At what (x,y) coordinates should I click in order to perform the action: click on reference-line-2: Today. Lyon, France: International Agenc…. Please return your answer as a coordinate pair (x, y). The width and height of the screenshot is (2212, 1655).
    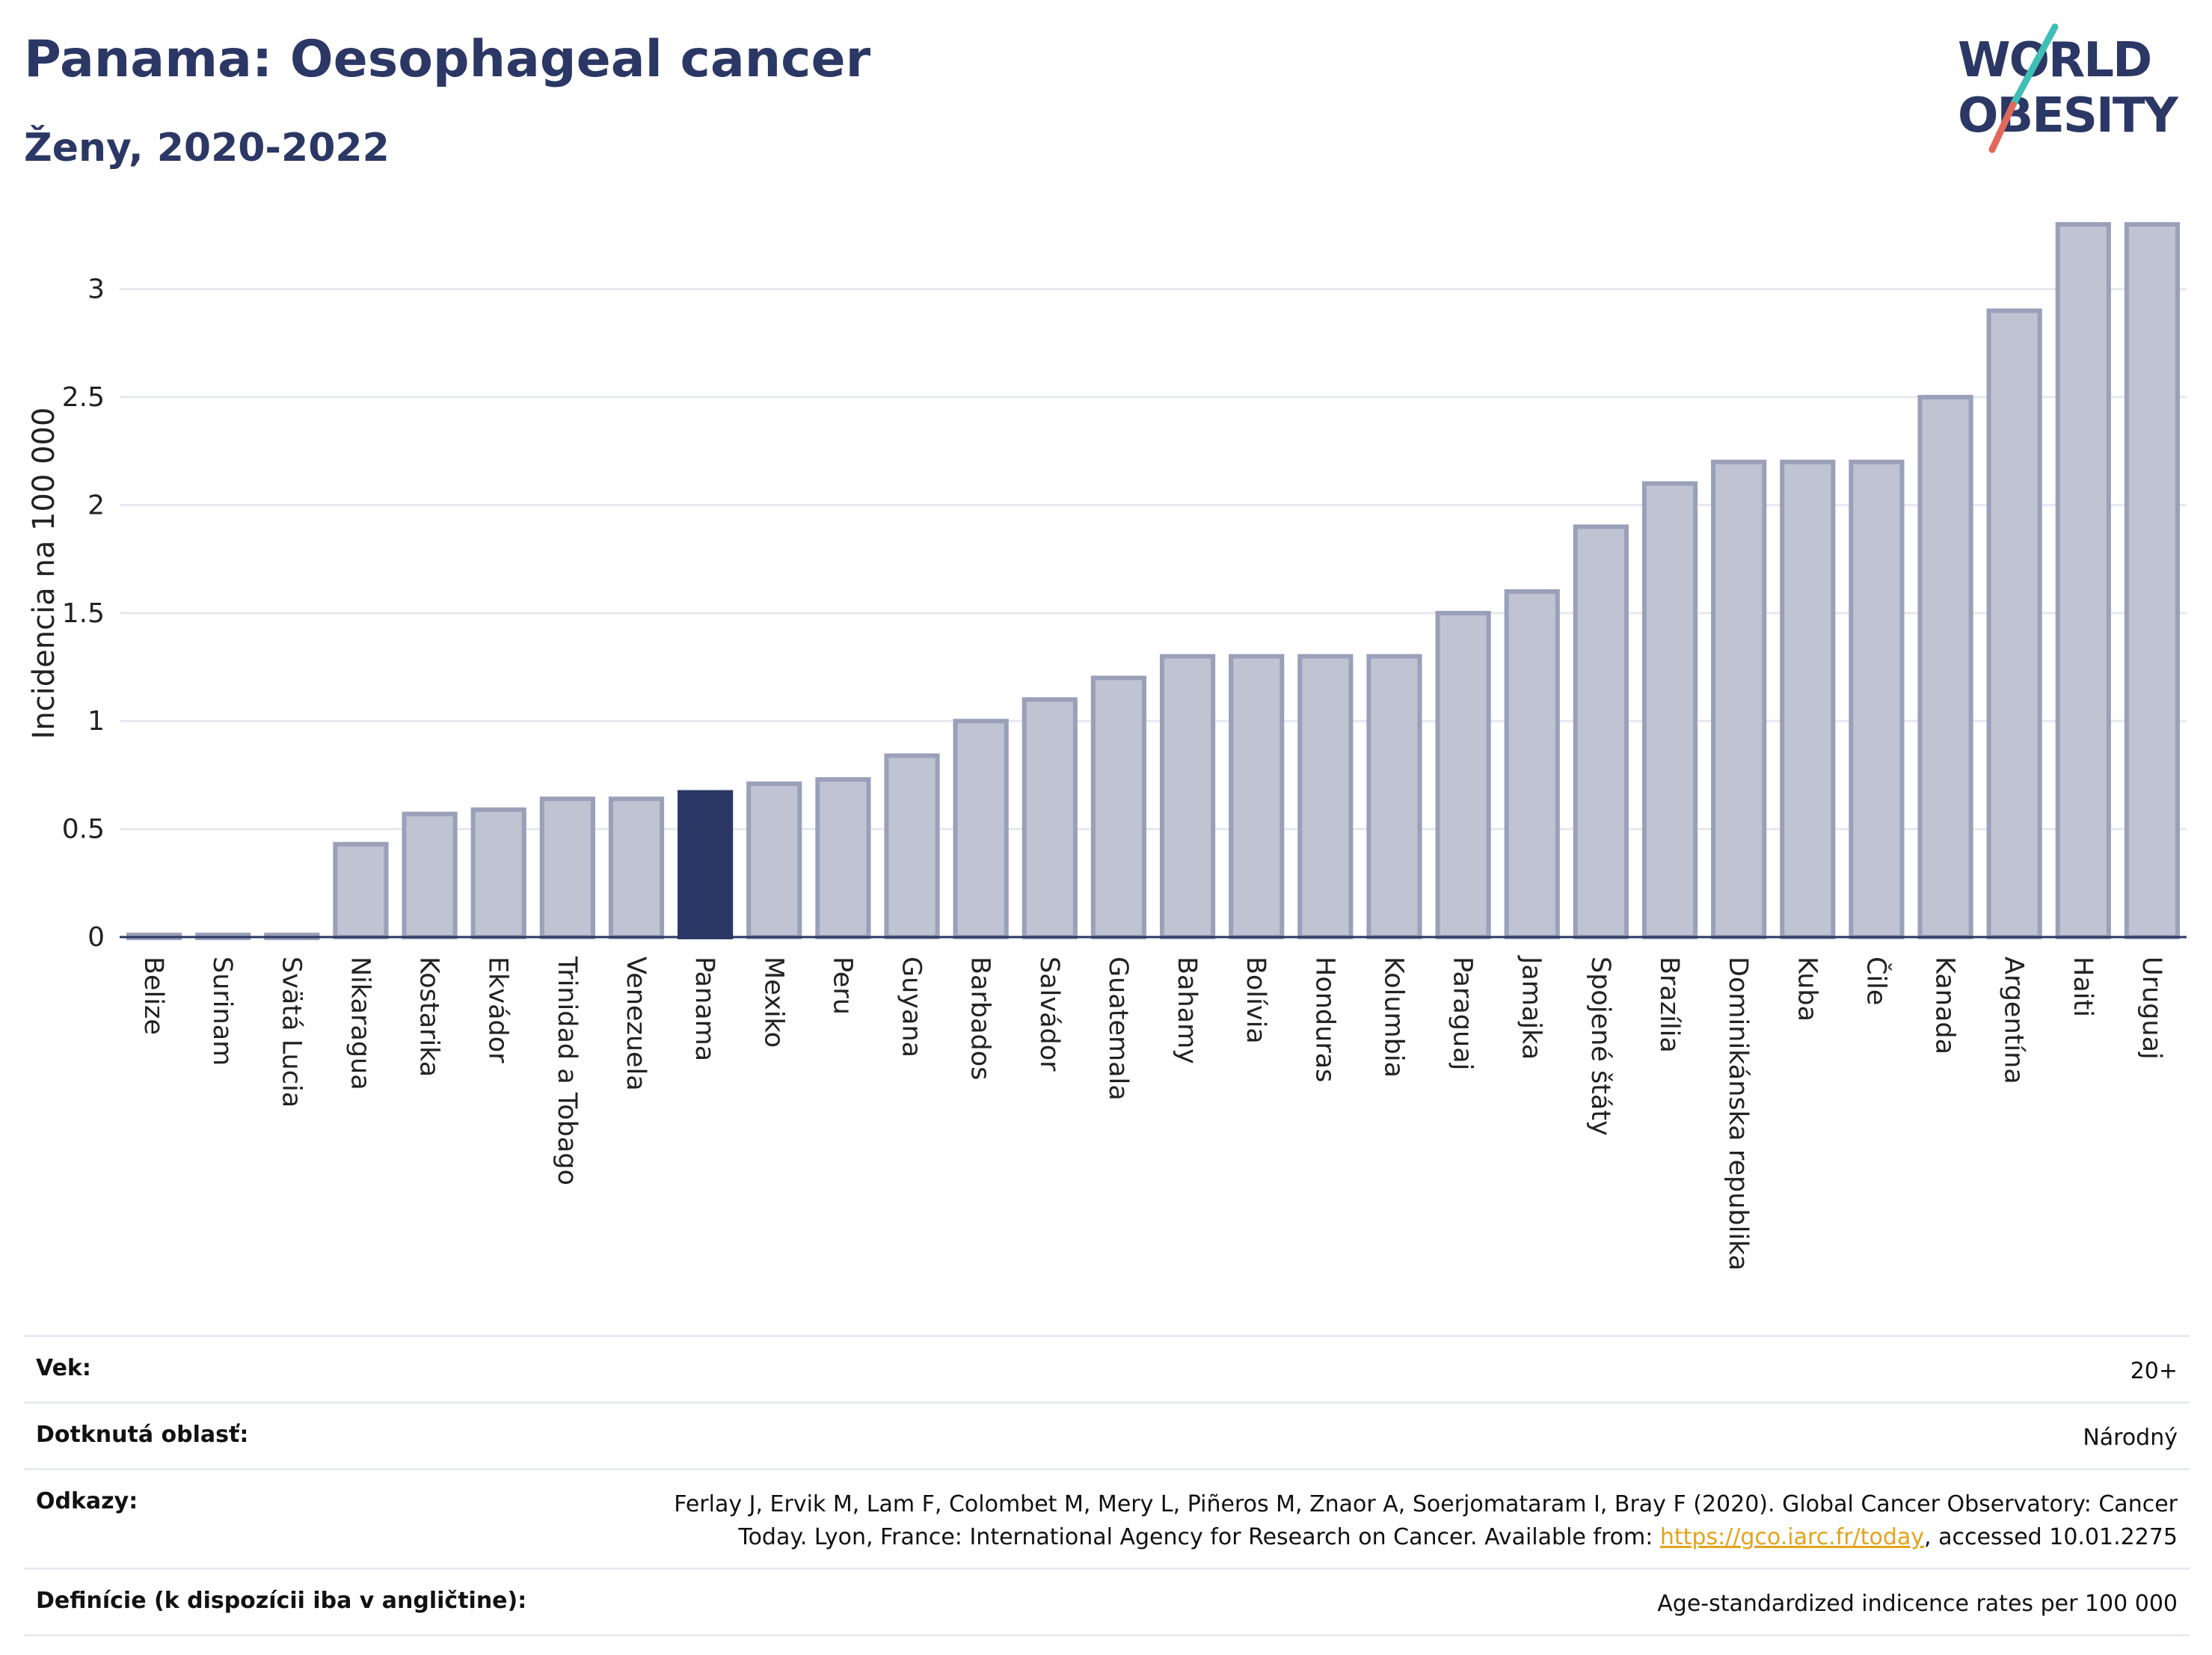
    Looking at the image, I should click on (1199, 1537).